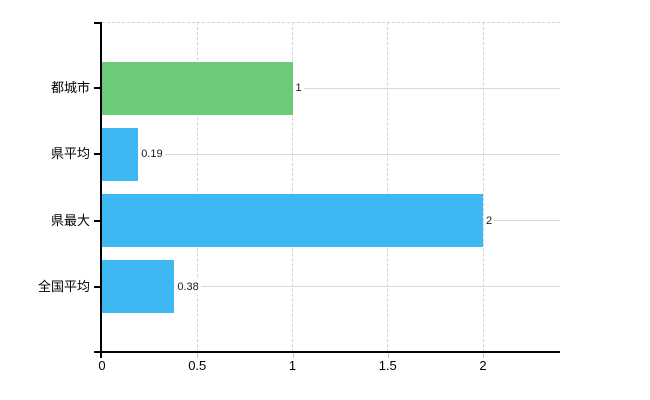 This screenshot has height=400, width=650. Describe the element at coordinates (102, 365) in the screenshot. I see `x-tick-label: 0` at that location.